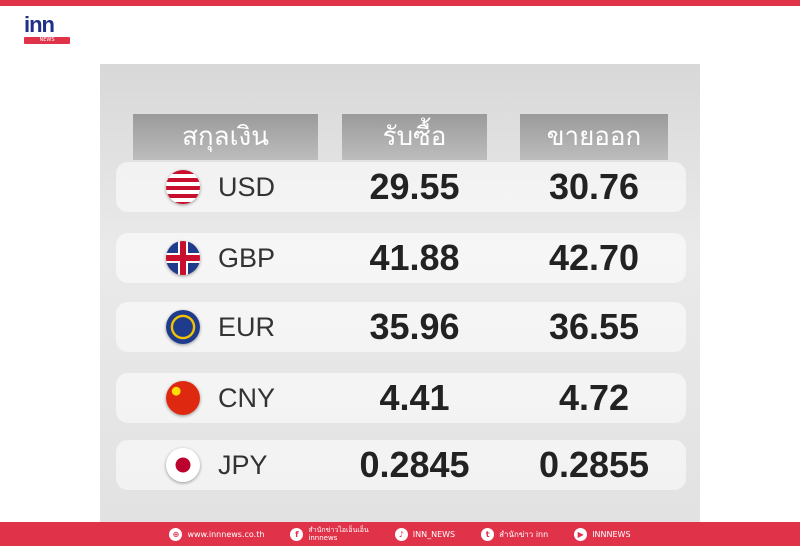 The height and width of the screenshot is (546, 800). I want to click on table-row: GBP 41.88 42.70, so click(401, 258).